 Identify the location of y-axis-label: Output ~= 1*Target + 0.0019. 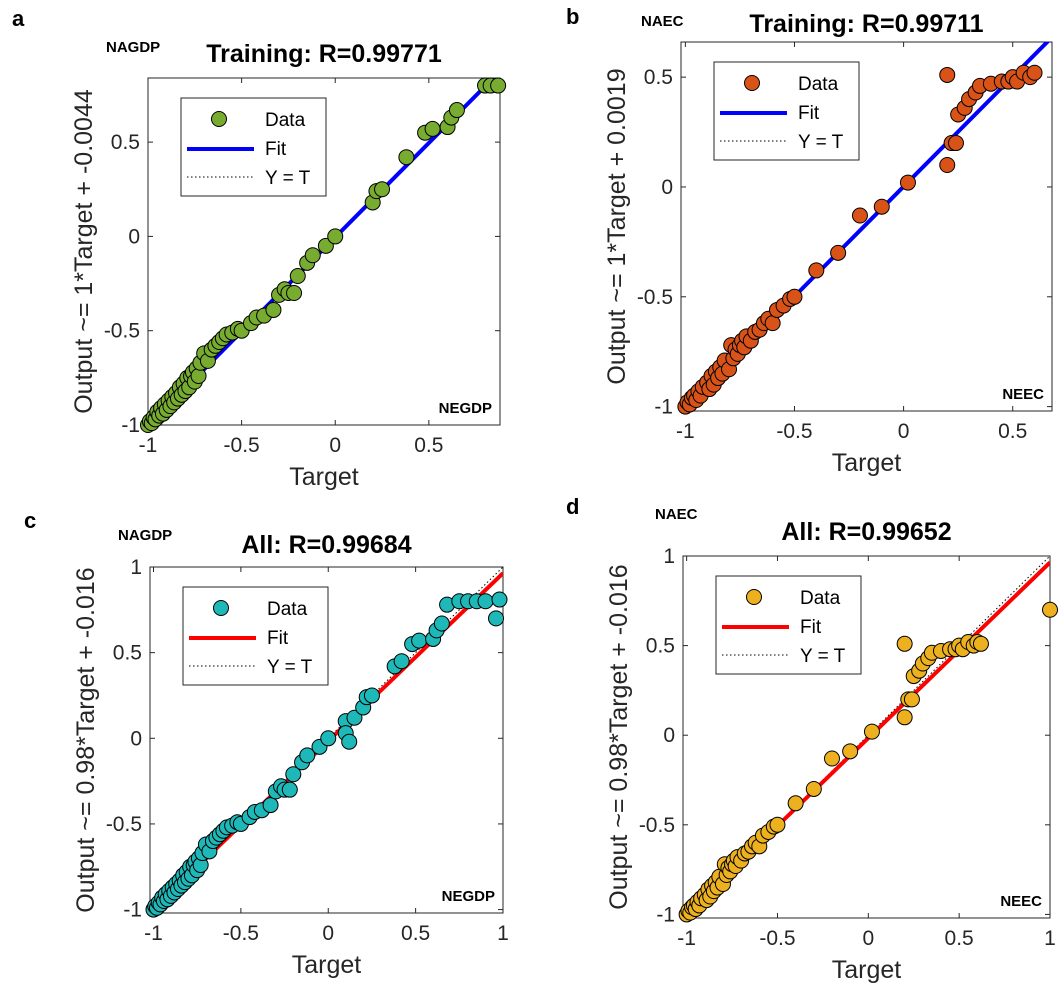
(617, 226).